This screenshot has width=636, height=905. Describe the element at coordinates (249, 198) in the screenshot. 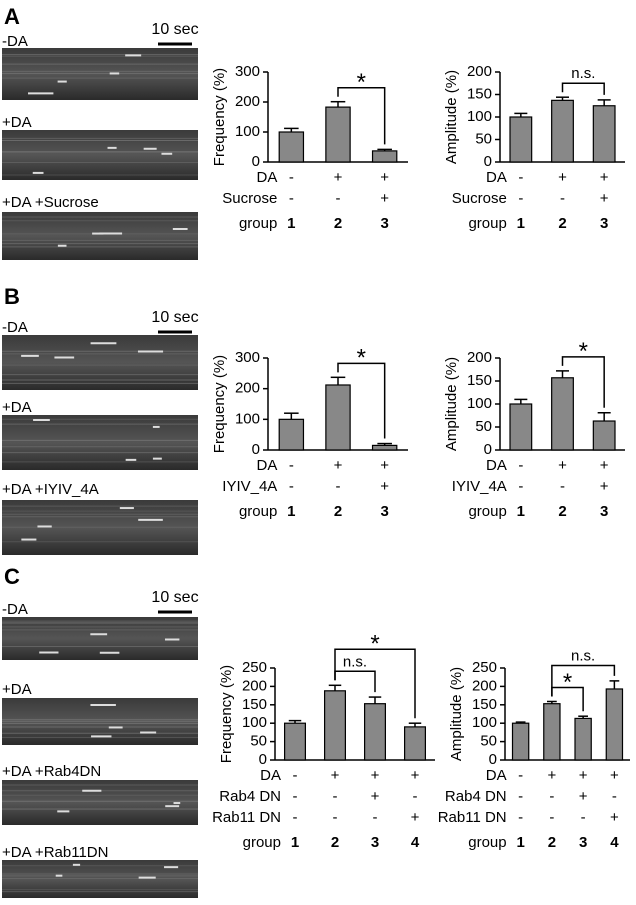

I see `condition-label: Sucrose` at that location.